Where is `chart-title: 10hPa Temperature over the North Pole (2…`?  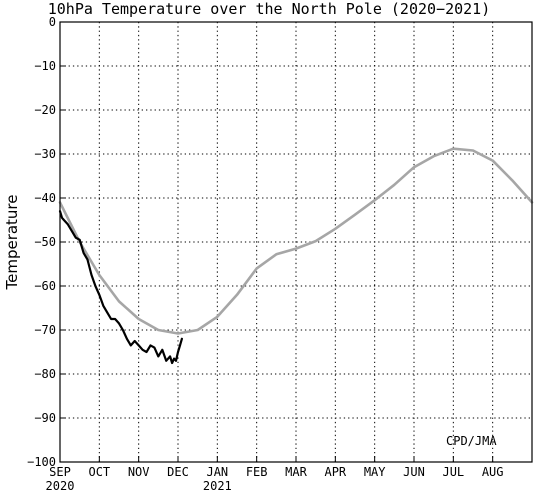 chart-title: 10hPa Temperature over the North Pole (2… is located at coordinates (269, 9).